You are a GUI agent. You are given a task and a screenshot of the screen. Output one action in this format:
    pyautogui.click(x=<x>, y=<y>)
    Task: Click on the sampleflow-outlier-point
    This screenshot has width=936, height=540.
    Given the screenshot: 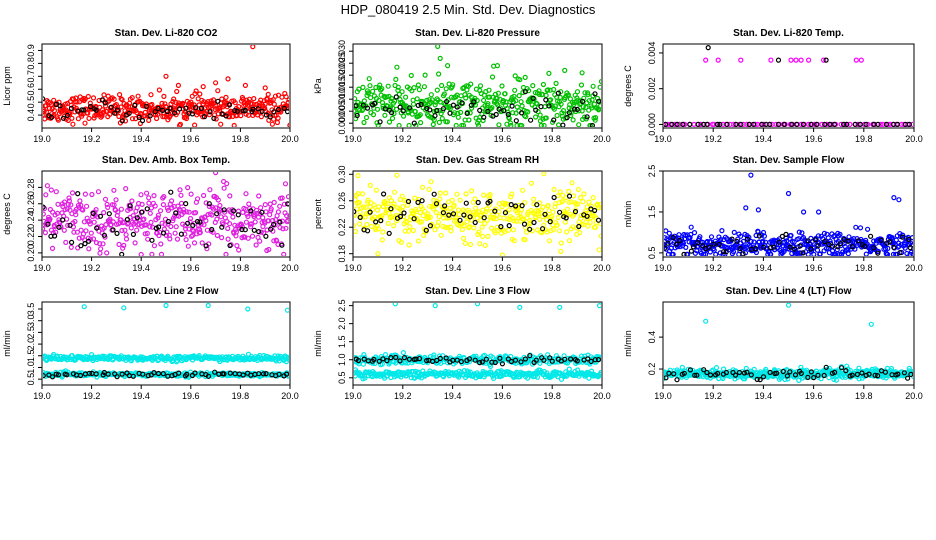 What is the action you would take?
    pyautogui.click(x=788, y=193)
    